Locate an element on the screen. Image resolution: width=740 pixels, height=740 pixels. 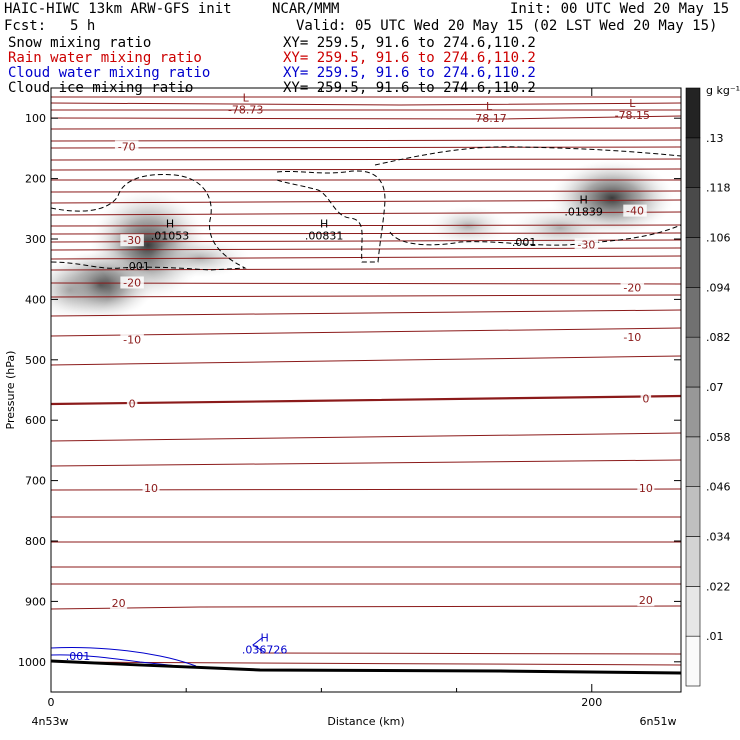
forecast-label: Fcst: is located at coordinates (25, 26).